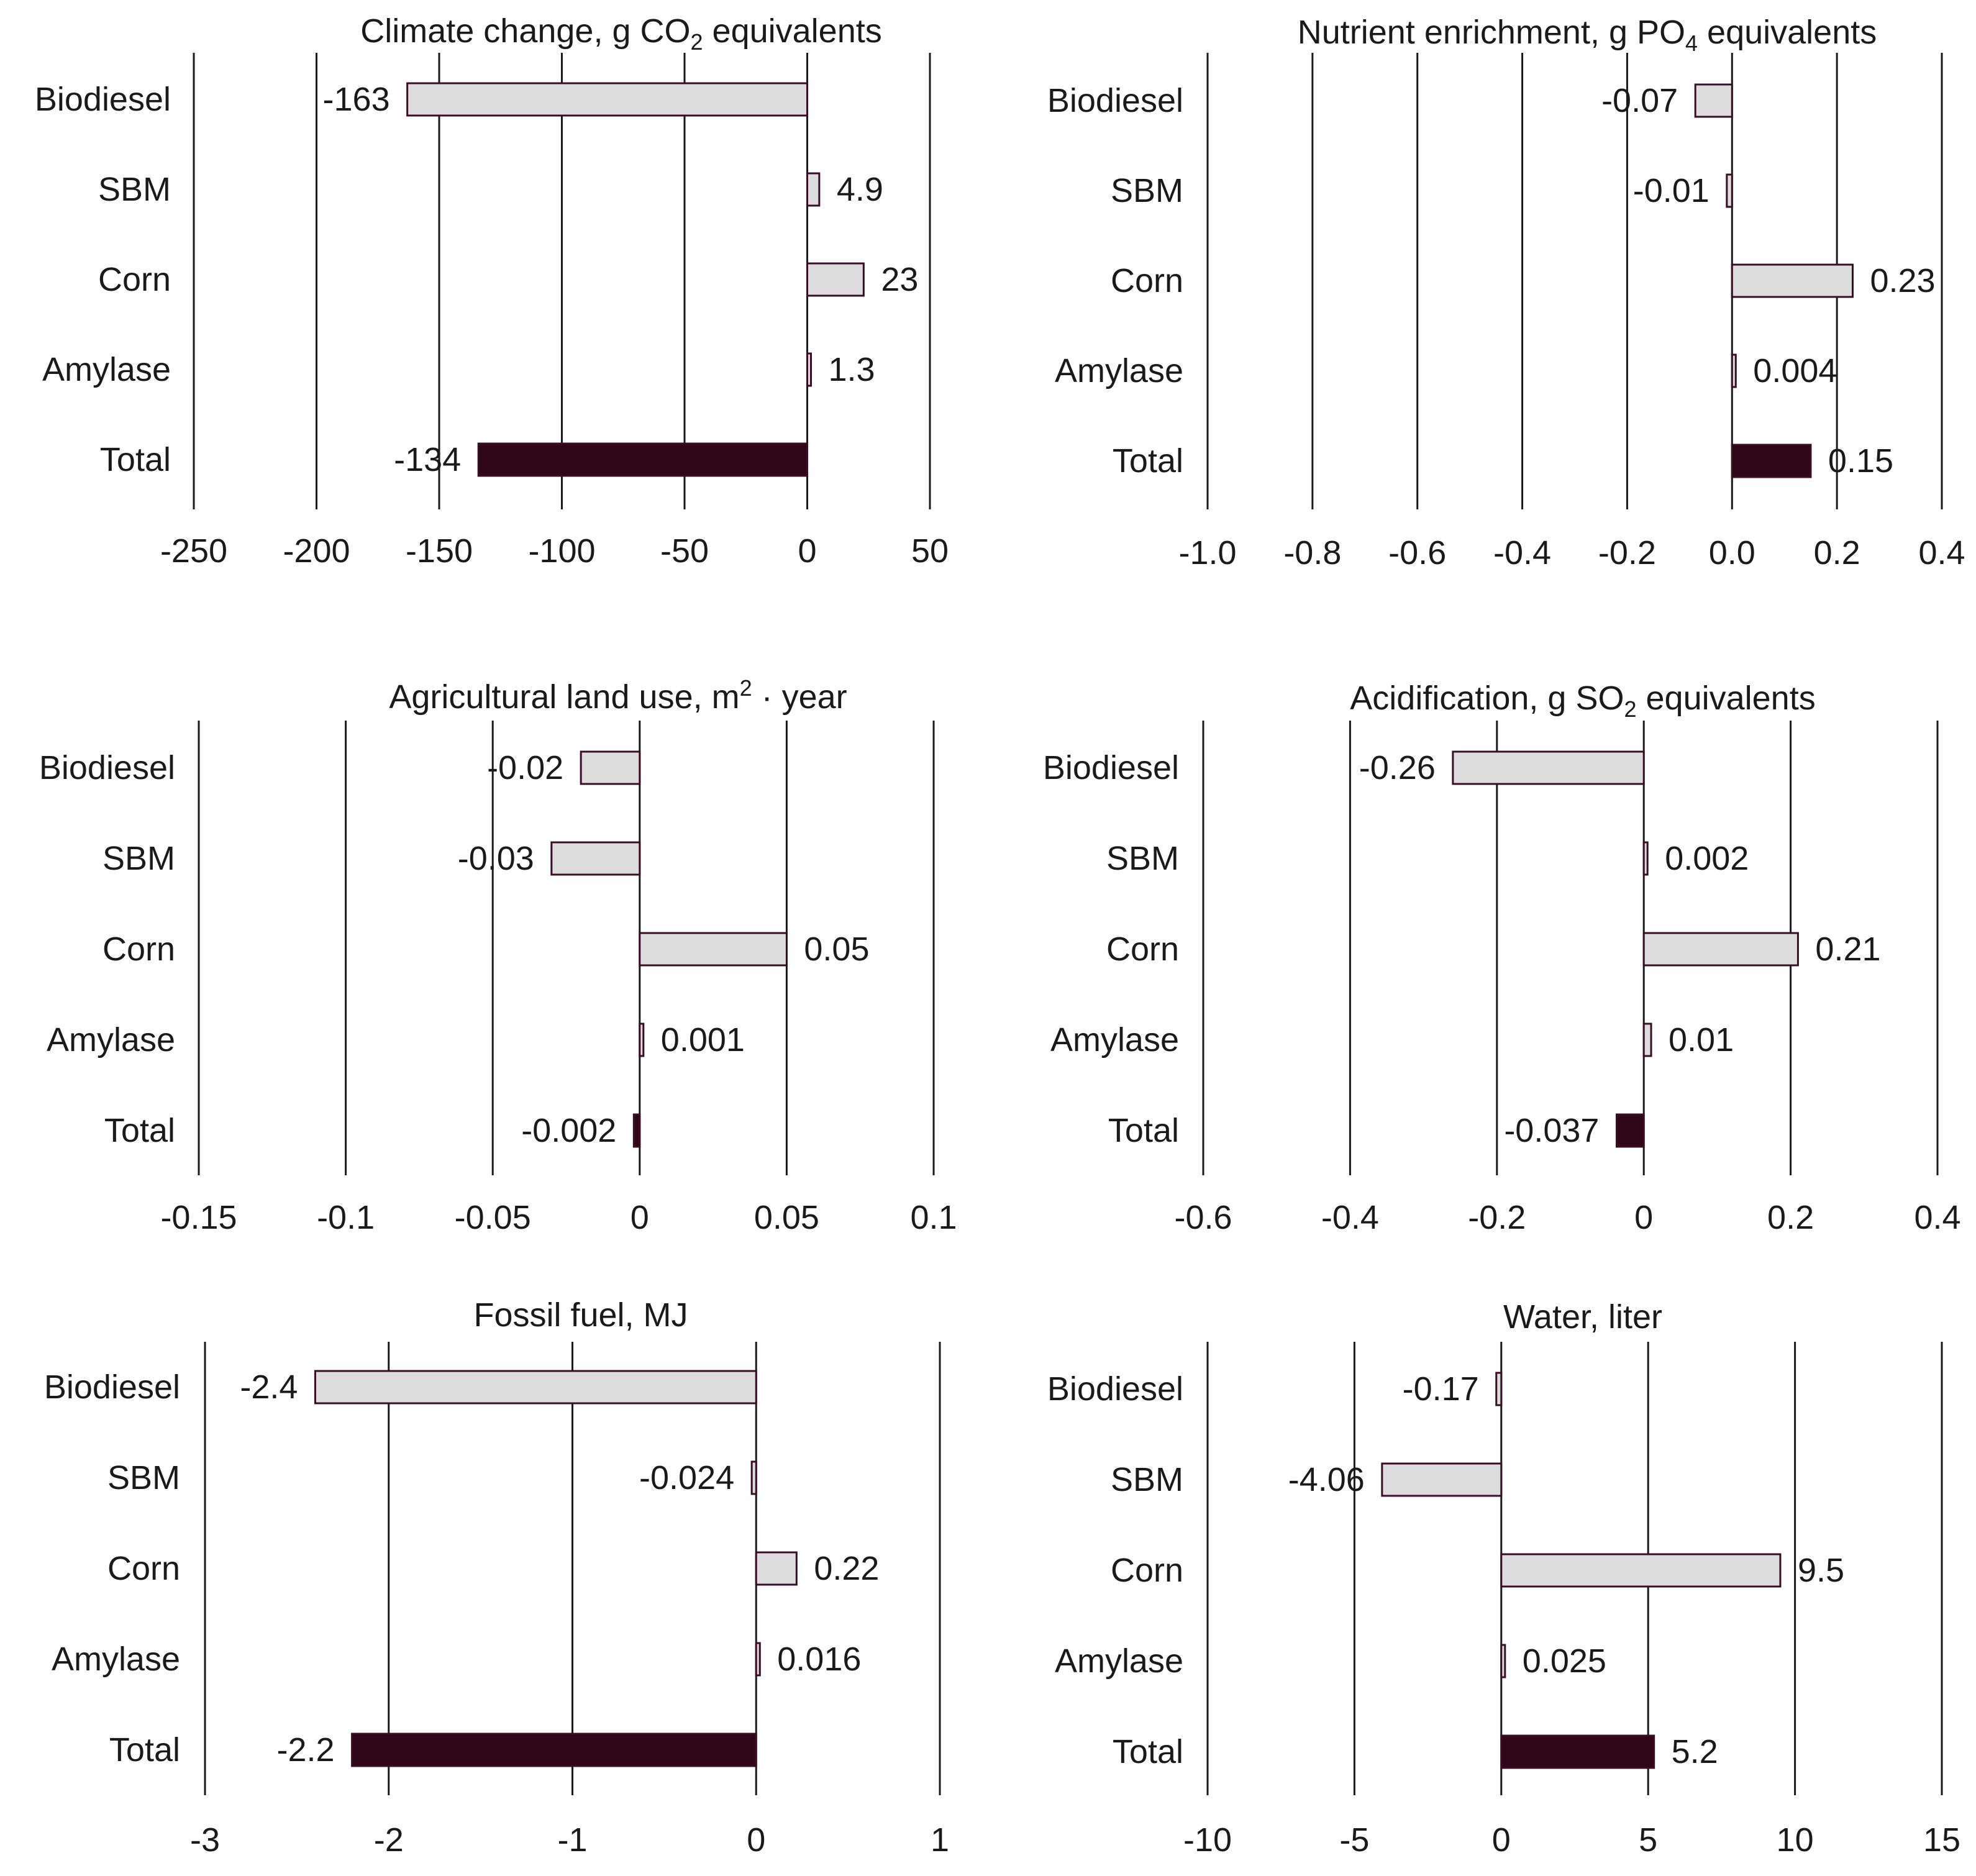 This screenshot has height=1876, width=1976. What do you see at coordinates (620, 33) in the screenshot?
I see `chart-title: Climate change, g CO2 equivalents` at bounding box center [620, 33].